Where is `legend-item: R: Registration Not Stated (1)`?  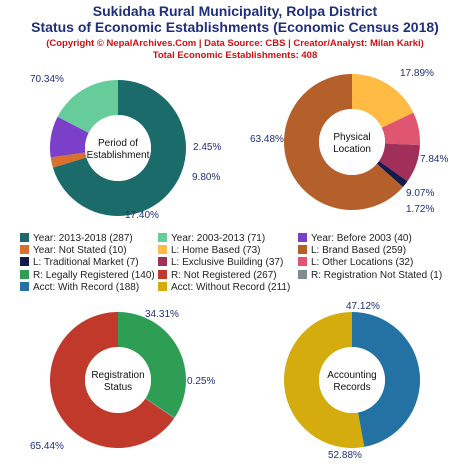 legend-item: R: Registration Not Stated (1) is located at coordinates (370, 275).